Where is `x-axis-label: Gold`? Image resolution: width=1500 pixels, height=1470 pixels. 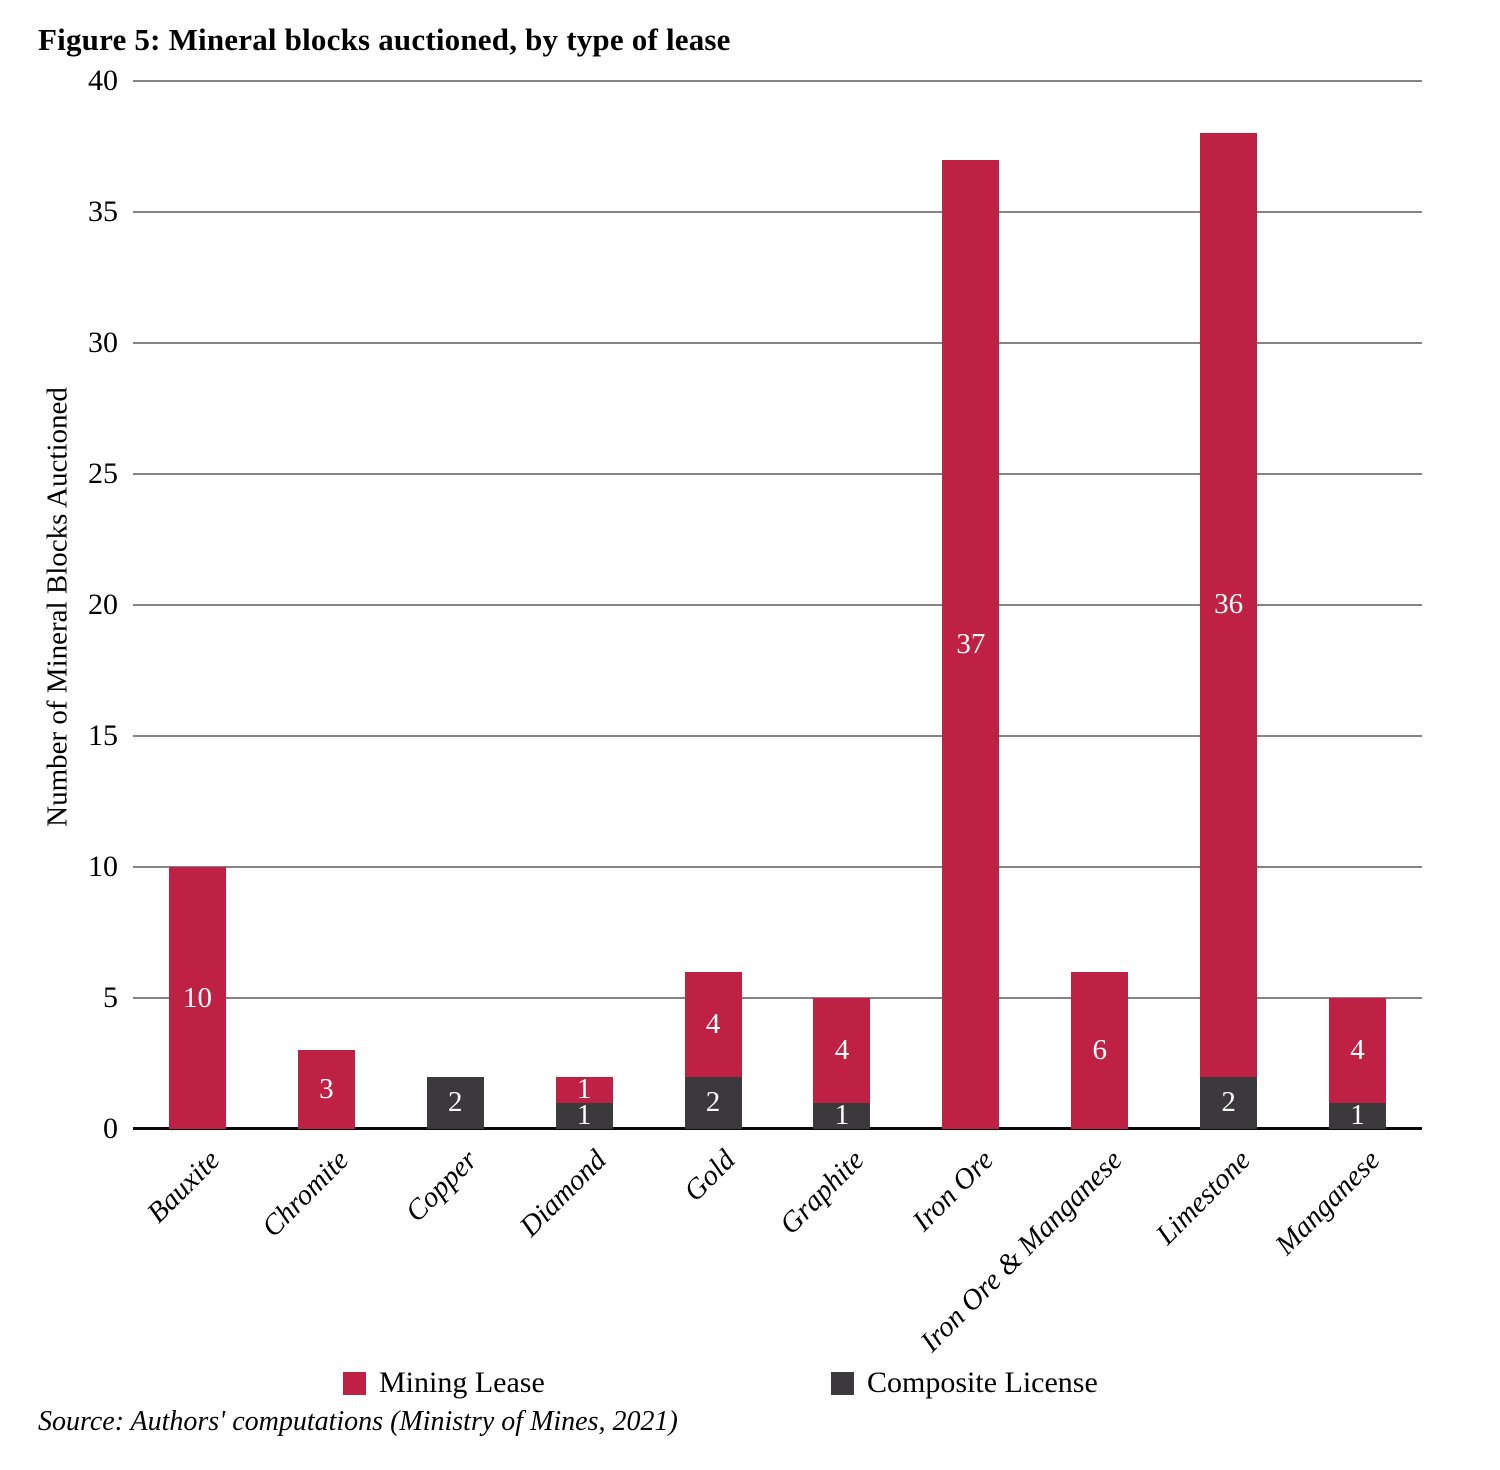
x-axis-label: Gold is located at coordinates (710, 1176).